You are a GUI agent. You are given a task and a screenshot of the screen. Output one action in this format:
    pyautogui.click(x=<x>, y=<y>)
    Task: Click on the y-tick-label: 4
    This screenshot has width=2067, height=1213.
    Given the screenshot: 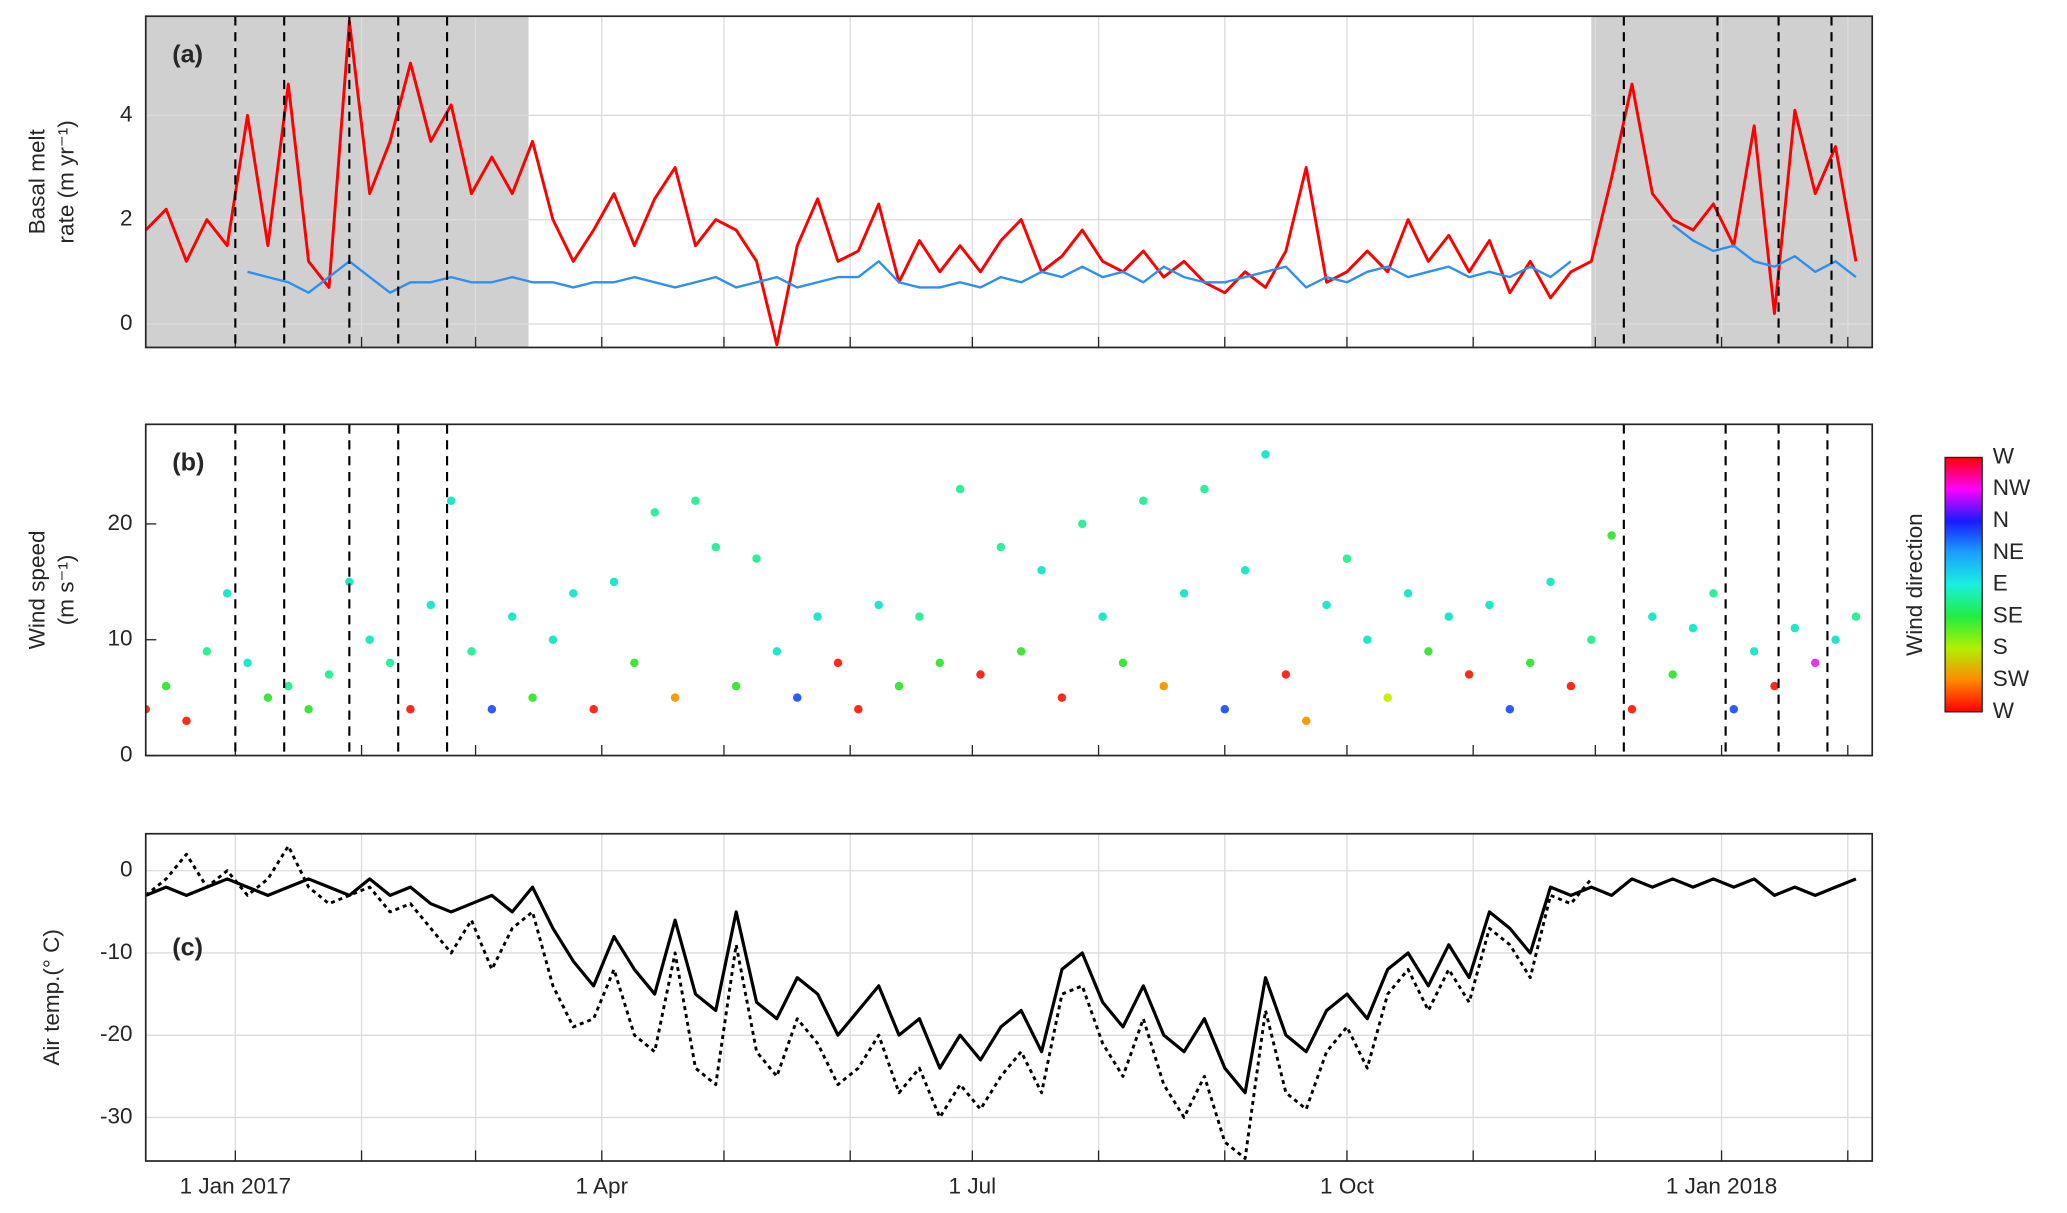 What is the action you would take?
    pyautogui.click(x=126, y=113)
    